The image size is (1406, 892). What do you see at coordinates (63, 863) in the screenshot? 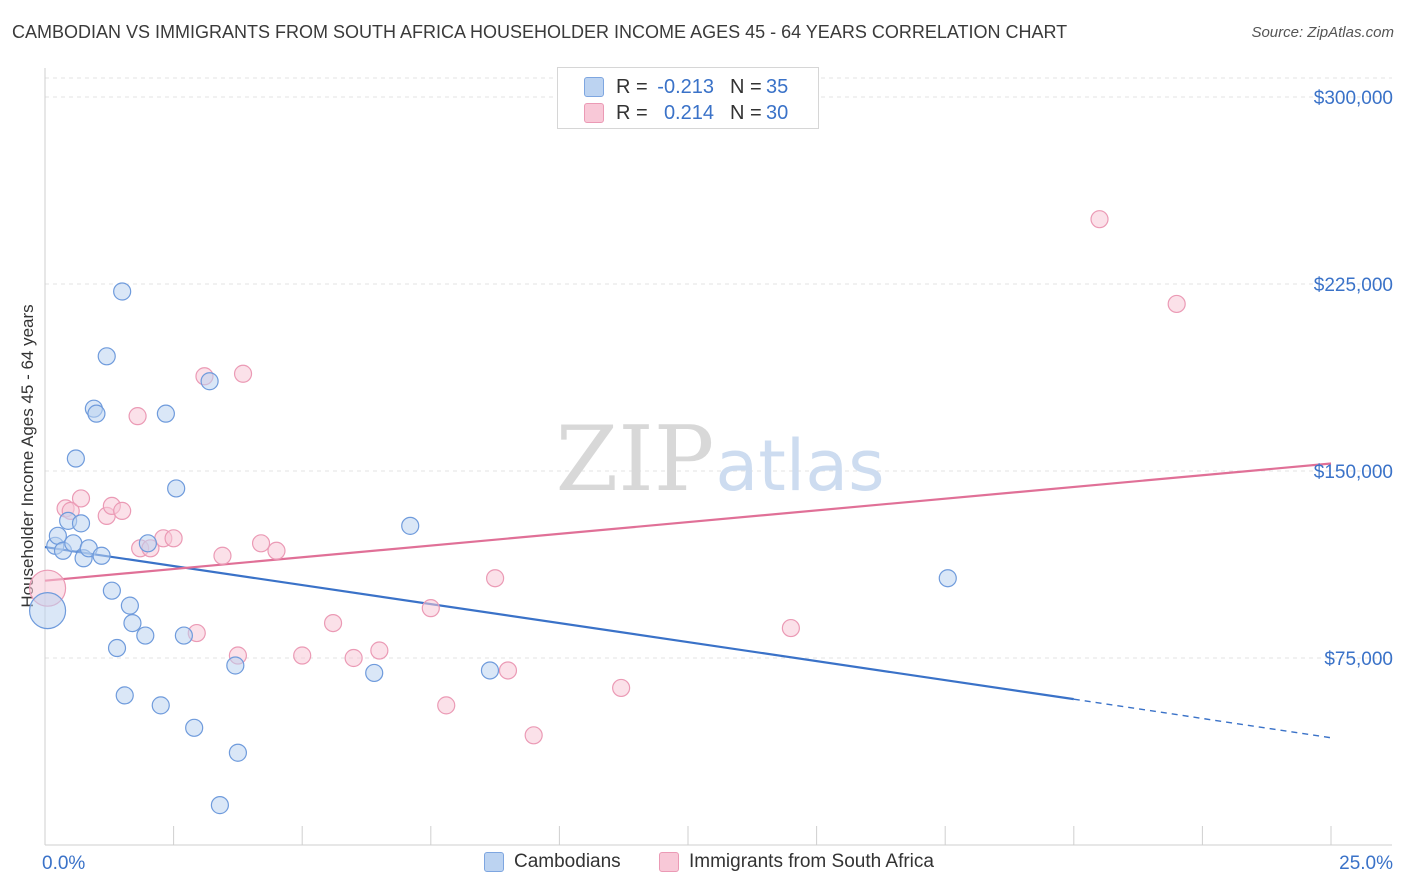
I see `x-tick-label: 0.0%` at bounding box center [63, 863].